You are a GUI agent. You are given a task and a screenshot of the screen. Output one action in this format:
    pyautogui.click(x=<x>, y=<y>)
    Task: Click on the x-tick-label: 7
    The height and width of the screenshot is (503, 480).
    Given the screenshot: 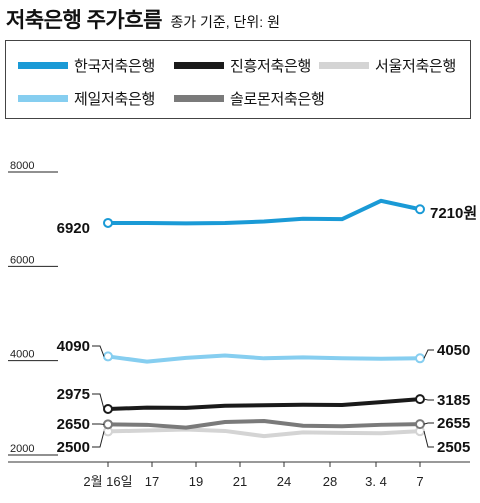 What is the action you would take?
    pyautogui.click(x=419, y=481)
    